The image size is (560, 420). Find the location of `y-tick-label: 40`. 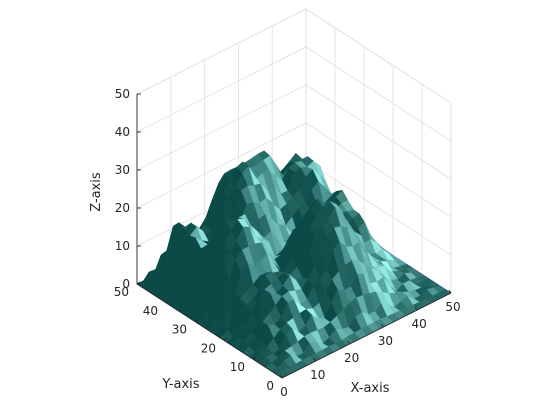

y-tick-label: 40 is located at coordinates (150, 311).